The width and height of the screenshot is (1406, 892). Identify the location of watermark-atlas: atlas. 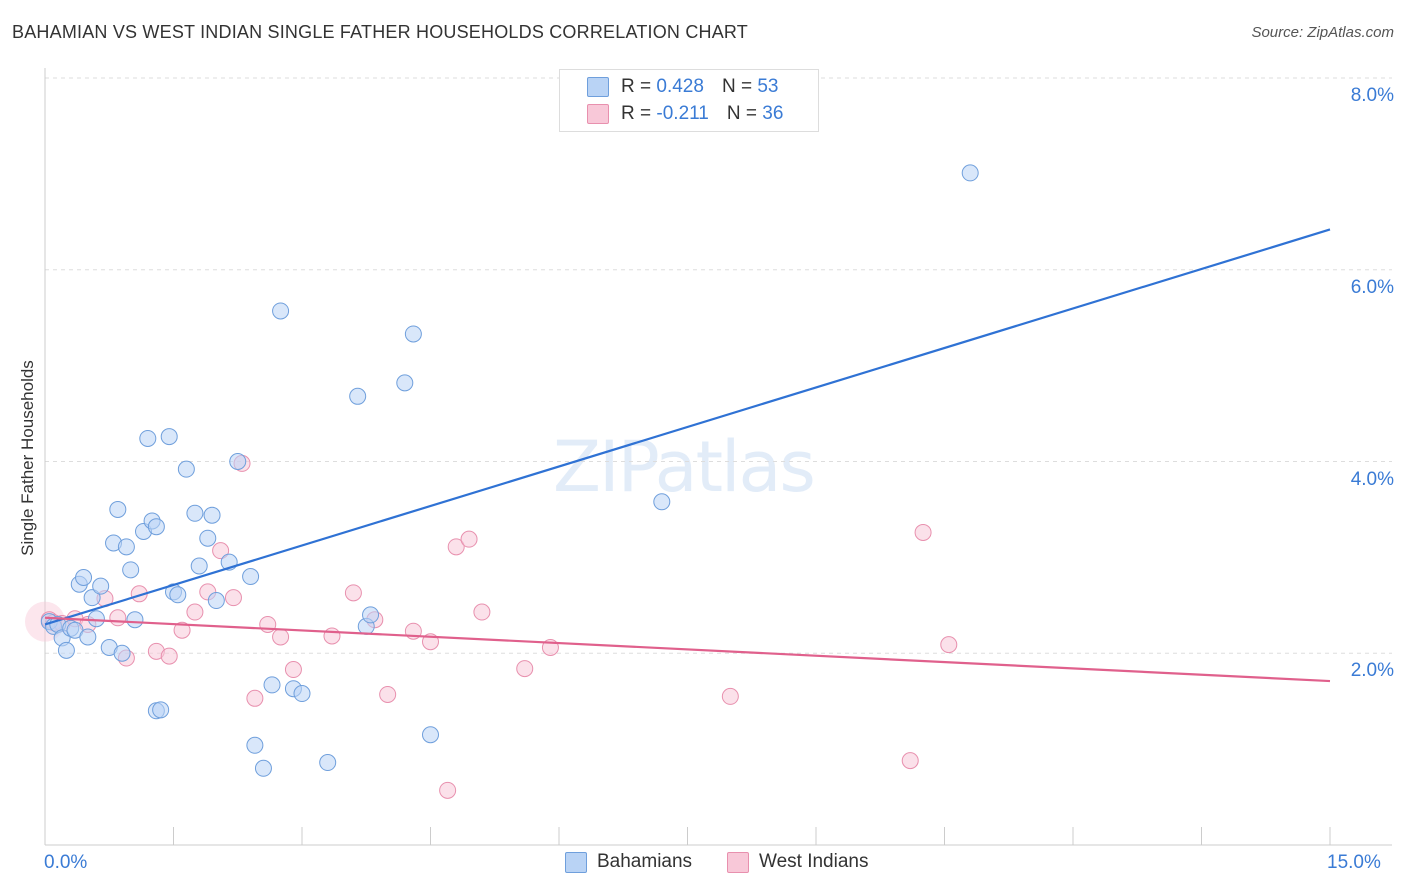
(735, 467).